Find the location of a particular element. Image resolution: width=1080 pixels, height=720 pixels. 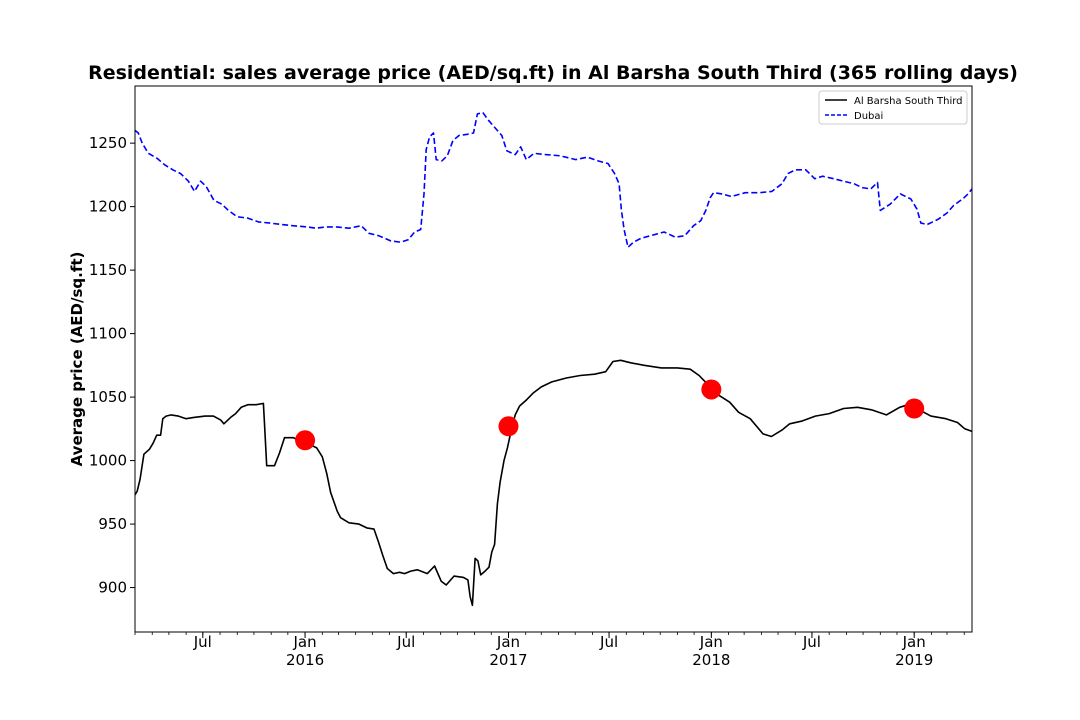

x-tick-year-label: 2018 is located at coordinates (711, 660).